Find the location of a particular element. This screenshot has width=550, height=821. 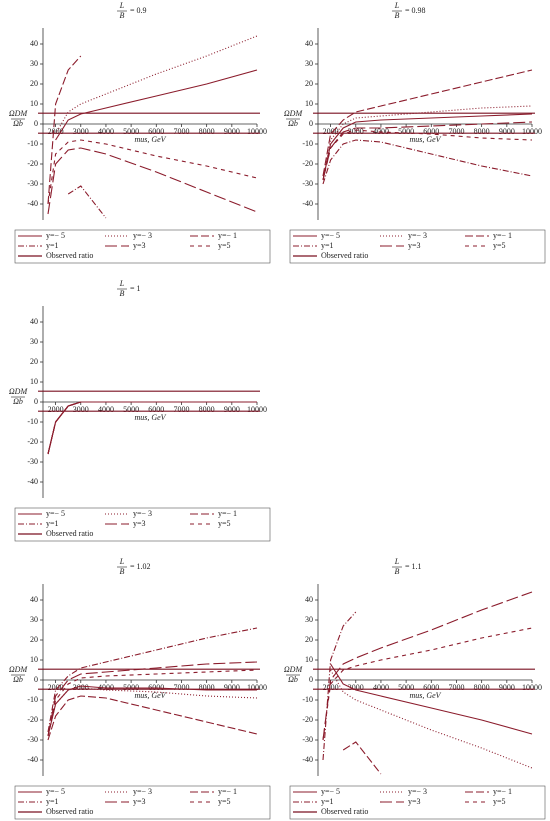

legend-label: y=− 1 is located at coordinates (227, 791).